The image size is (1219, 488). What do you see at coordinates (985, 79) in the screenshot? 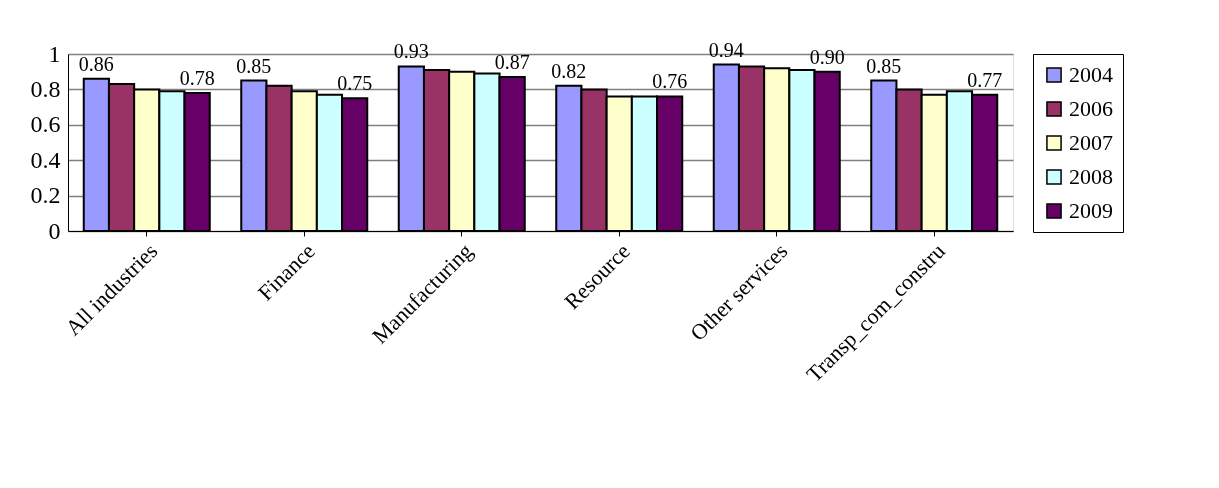
I see `data-label: 0.77` at bounding box center [985, 79].